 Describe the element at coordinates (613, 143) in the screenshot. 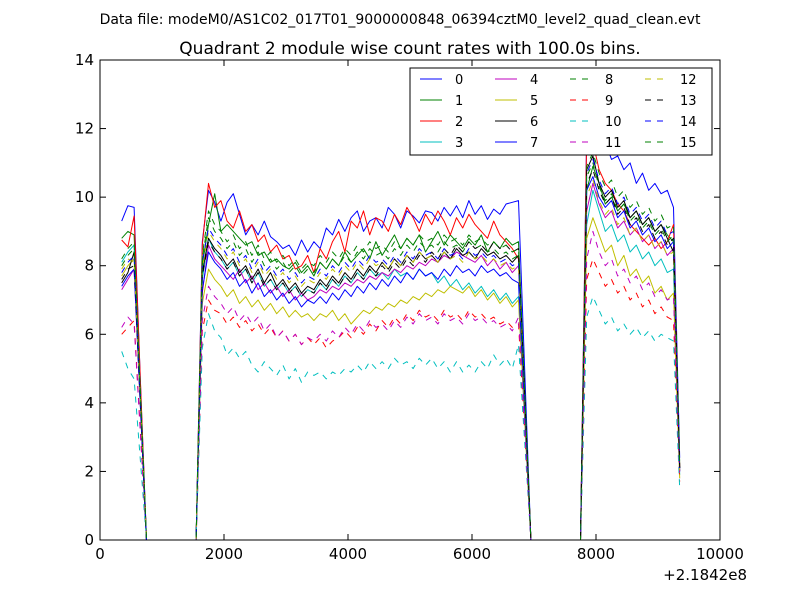

I see `legend-label-11: 11` at that location.